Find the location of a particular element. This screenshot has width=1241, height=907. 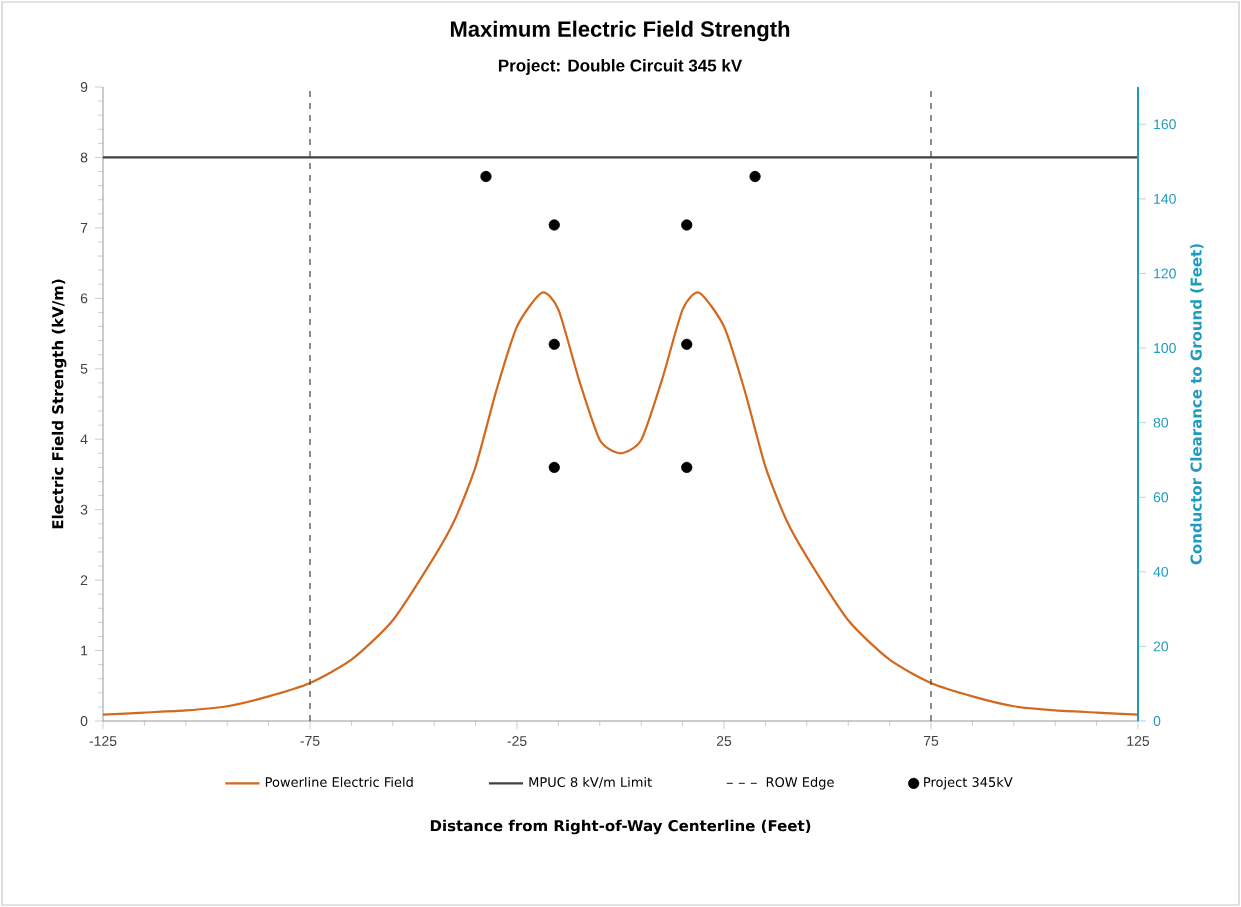

legend-label: ROW Edge is located at coordinates (800, 783).